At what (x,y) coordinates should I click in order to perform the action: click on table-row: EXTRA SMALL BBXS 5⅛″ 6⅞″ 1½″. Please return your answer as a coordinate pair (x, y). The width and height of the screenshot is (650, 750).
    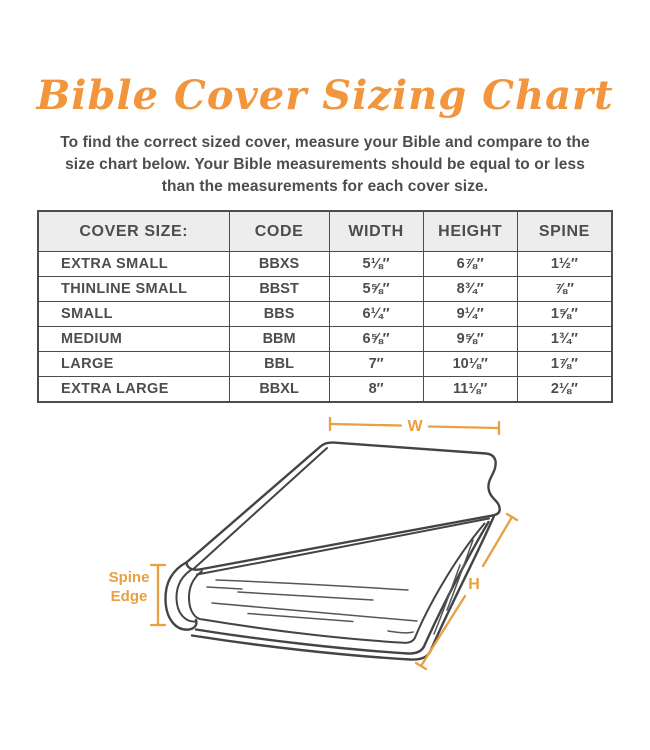
    Looking at the image, I should click on (325, 264).